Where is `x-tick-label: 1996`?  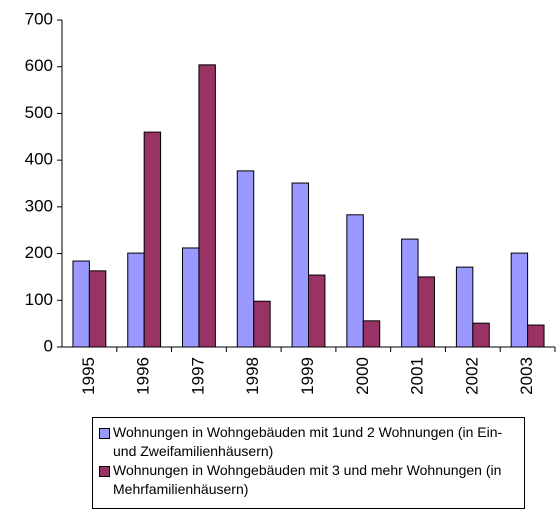
x-tick-label: 1996 is located at coordinates (143, 376).